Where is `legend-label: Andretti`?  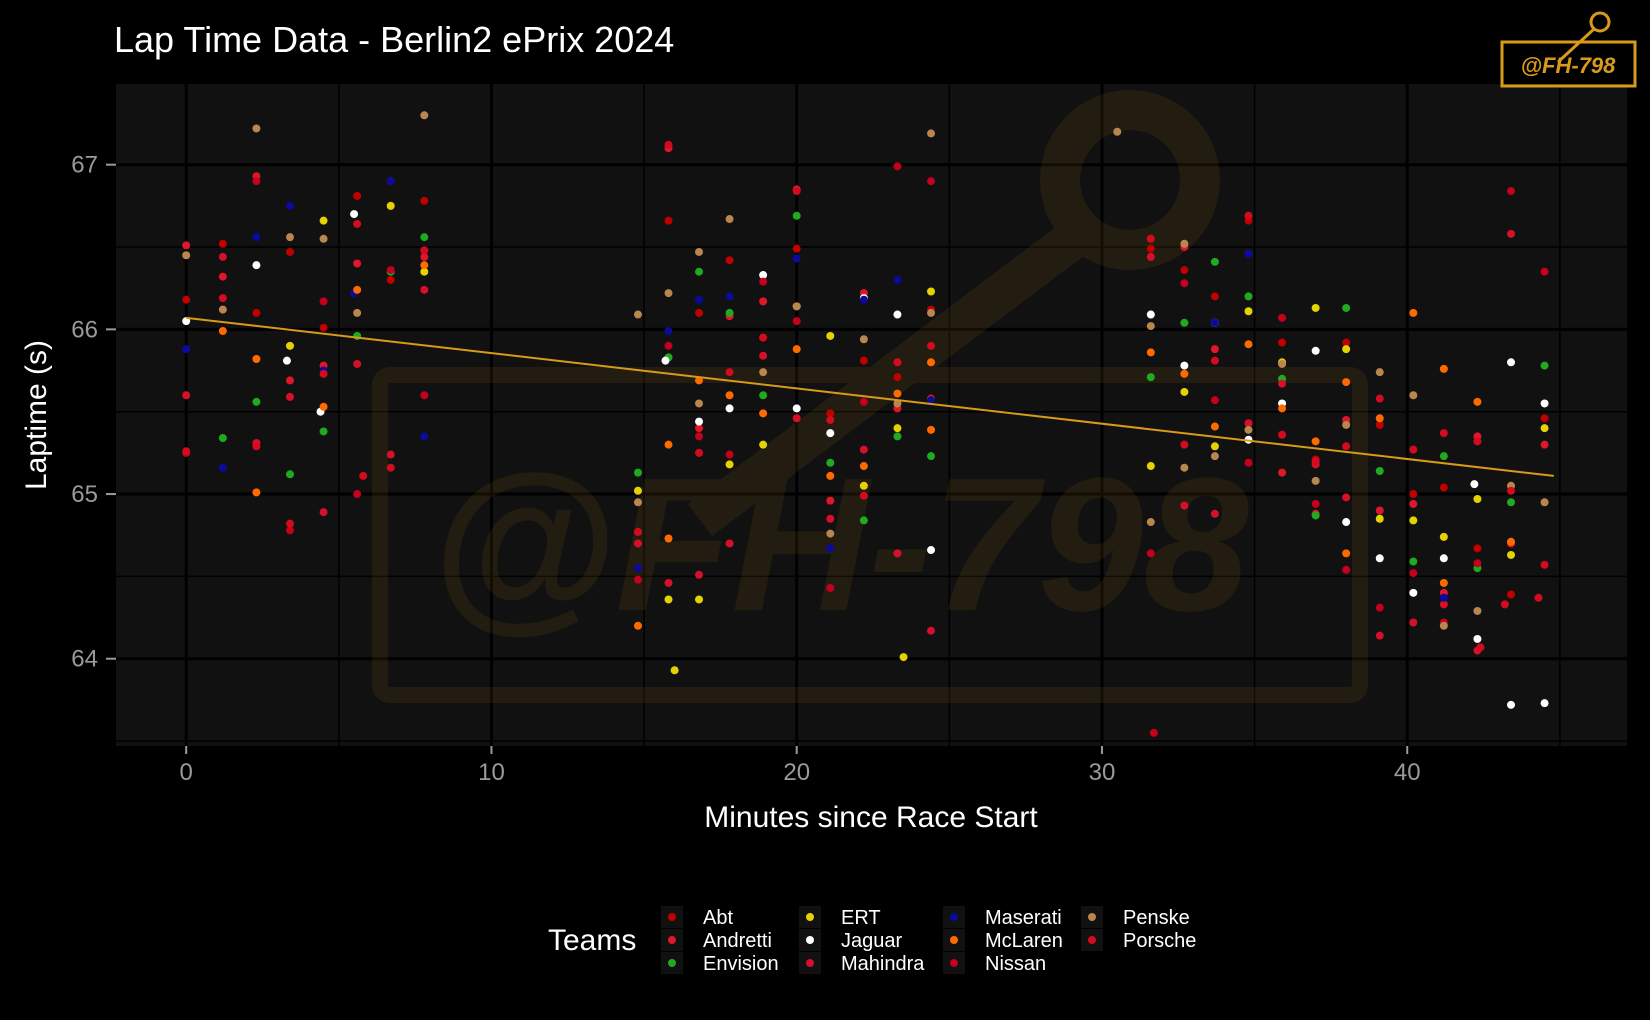
legend-label: Andretti is located at coordinates (737, 941).